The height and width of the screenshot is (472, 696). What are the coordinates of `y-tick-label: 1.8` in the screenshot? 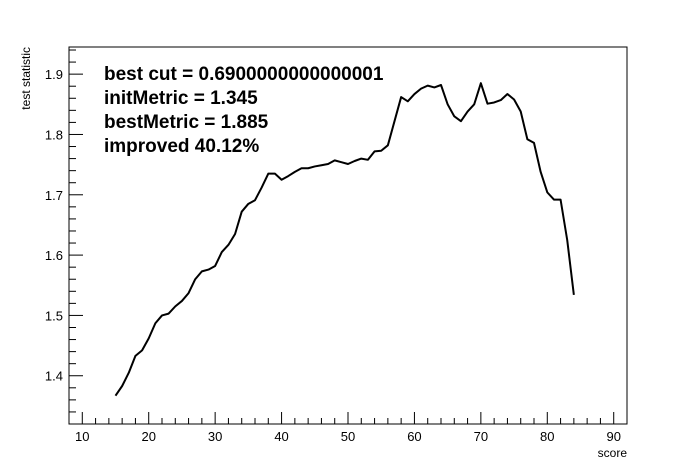 It's located at (54, 134).